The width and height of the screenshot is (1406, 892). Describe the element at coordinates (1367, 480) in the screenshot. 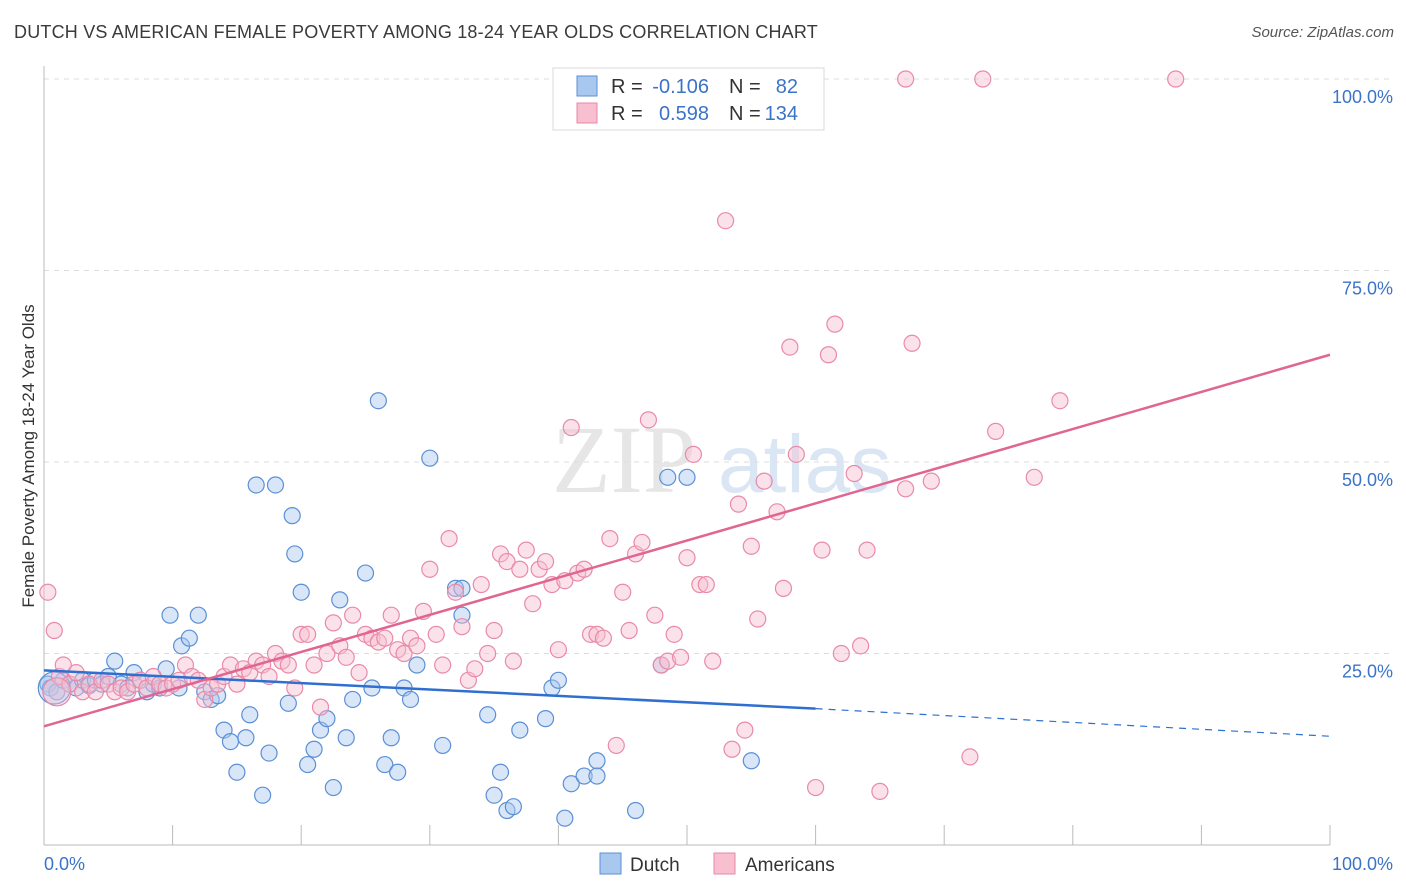

I see `y-tick-label: 50.0%` at that location.